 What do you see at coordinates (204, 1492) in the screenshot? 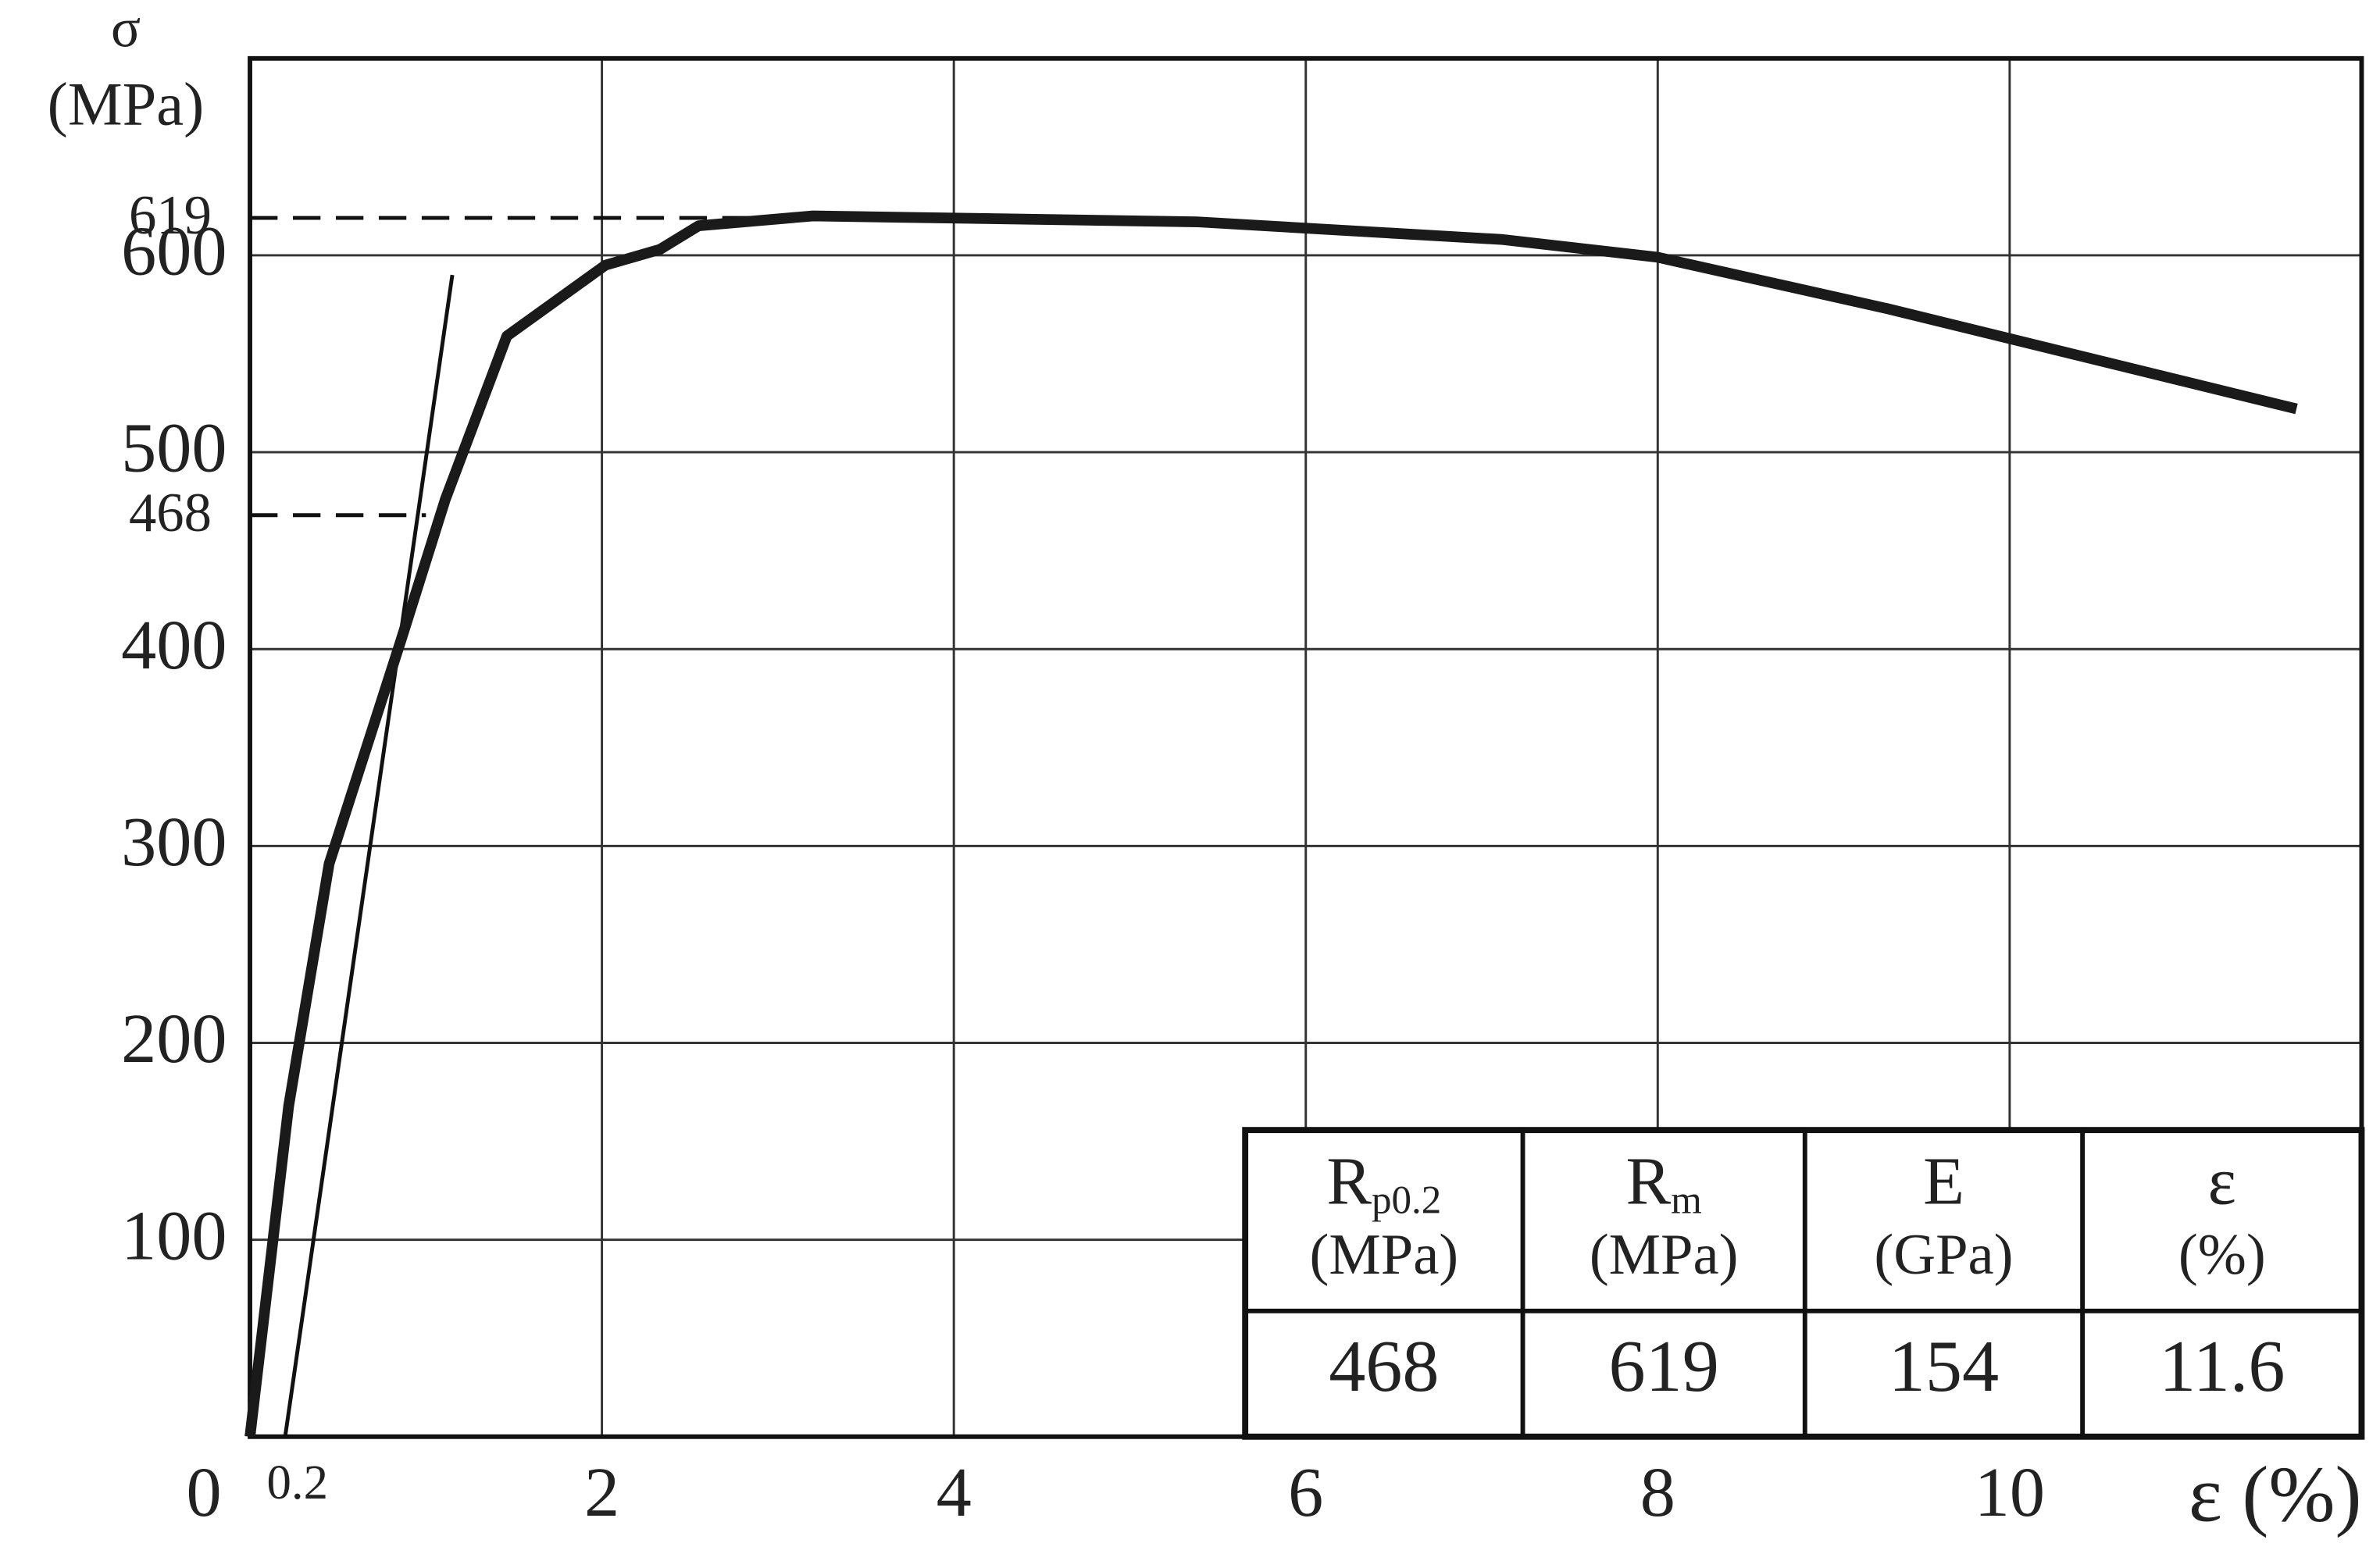
I see `x-tick-label: 0` at bounding box center [204, 1492].